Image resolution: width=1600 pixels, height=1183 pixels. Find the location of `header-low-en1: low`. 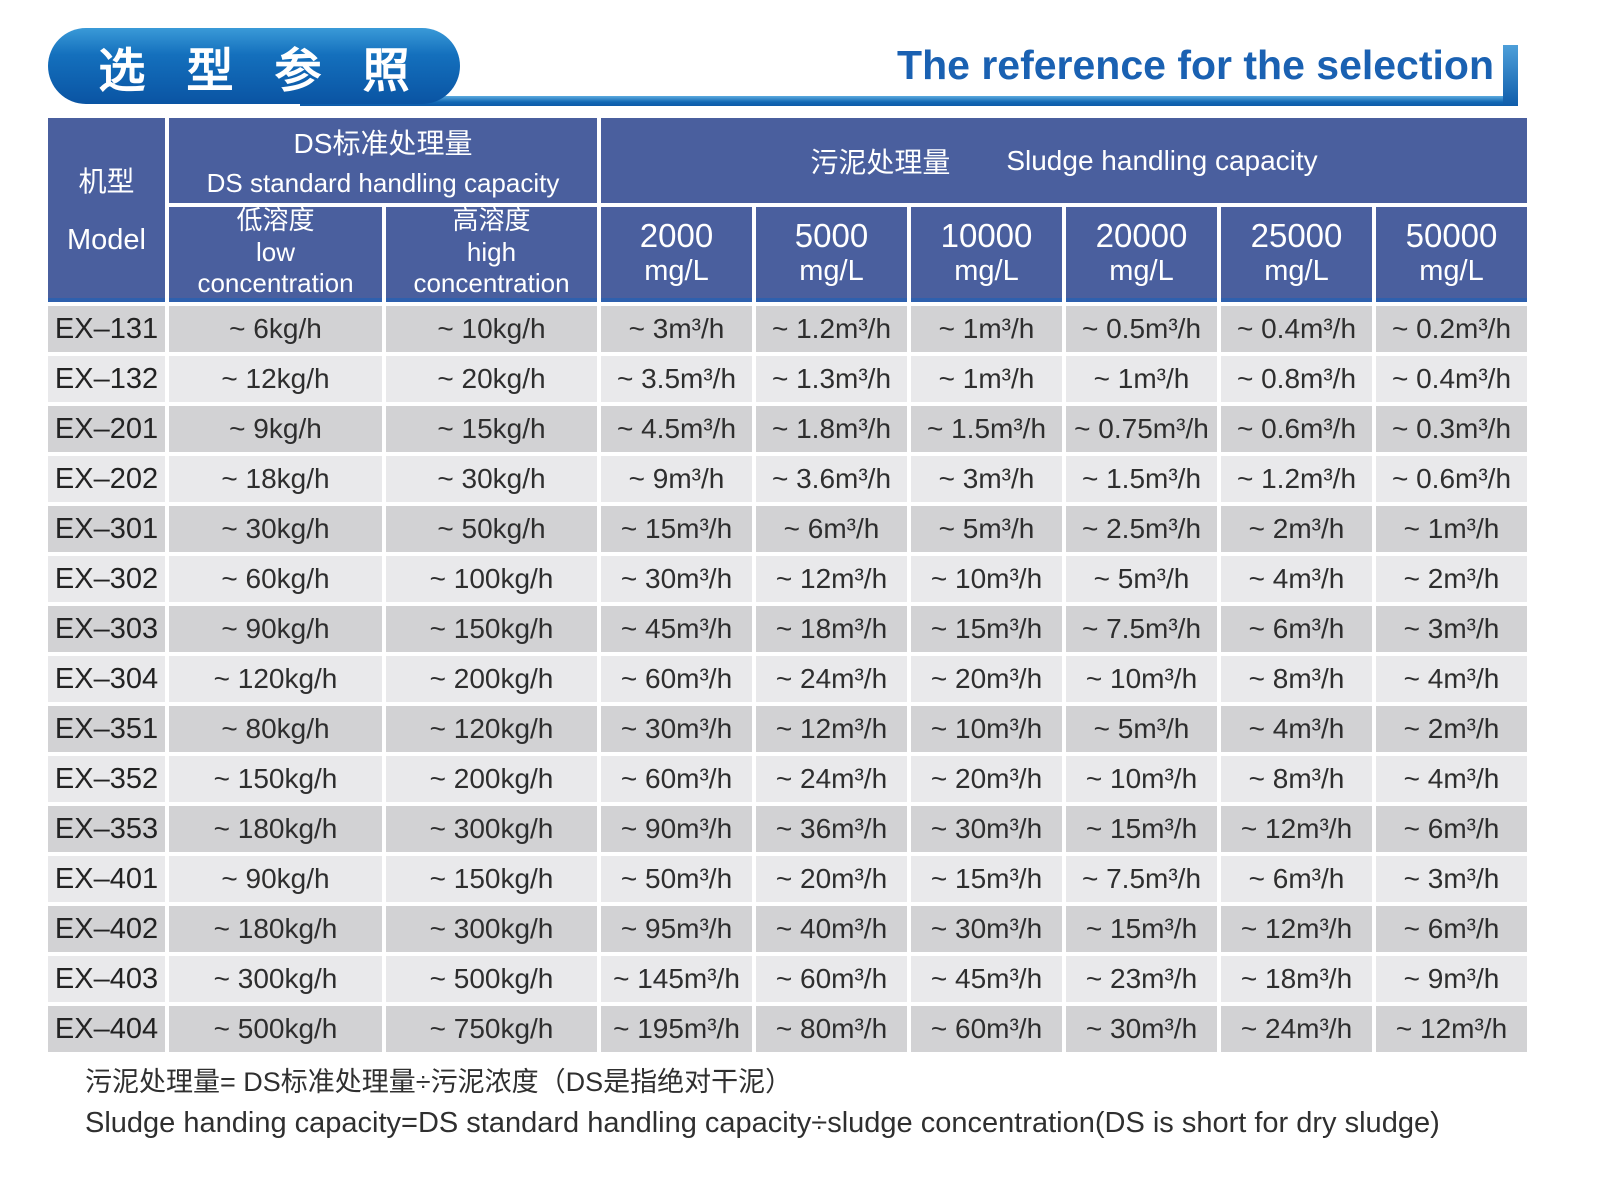

header-low-en1: low is located at coordinates (275, 251).